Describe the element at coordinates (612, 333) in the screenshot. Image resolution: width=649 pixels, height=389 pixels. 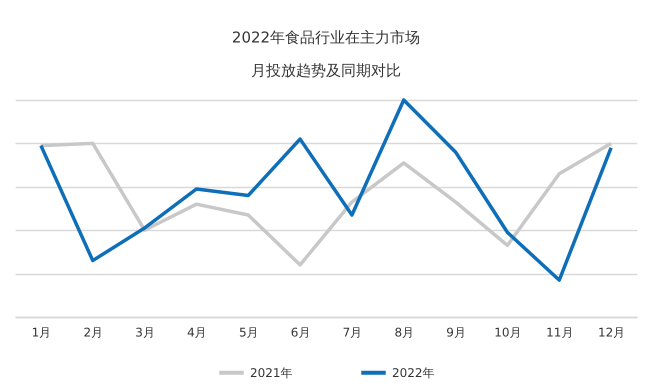
I see `x-tick-label: 12月` at that location.